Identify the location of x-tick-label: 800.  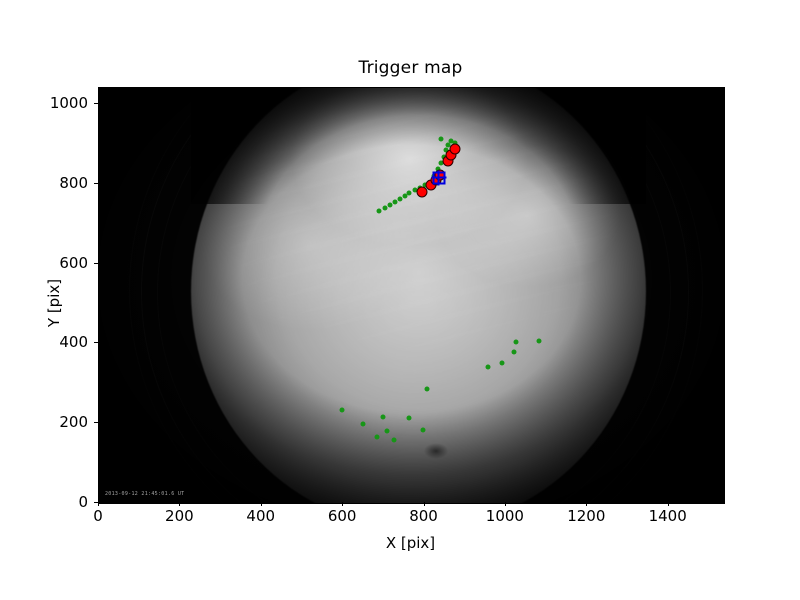
(423, 516).